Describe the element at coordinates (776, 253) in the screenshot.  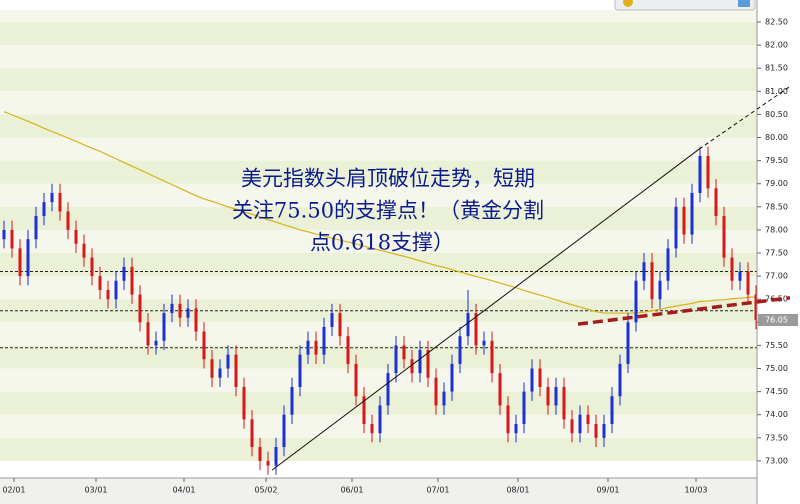
I see `y-tick-label: 77.50` at that location.